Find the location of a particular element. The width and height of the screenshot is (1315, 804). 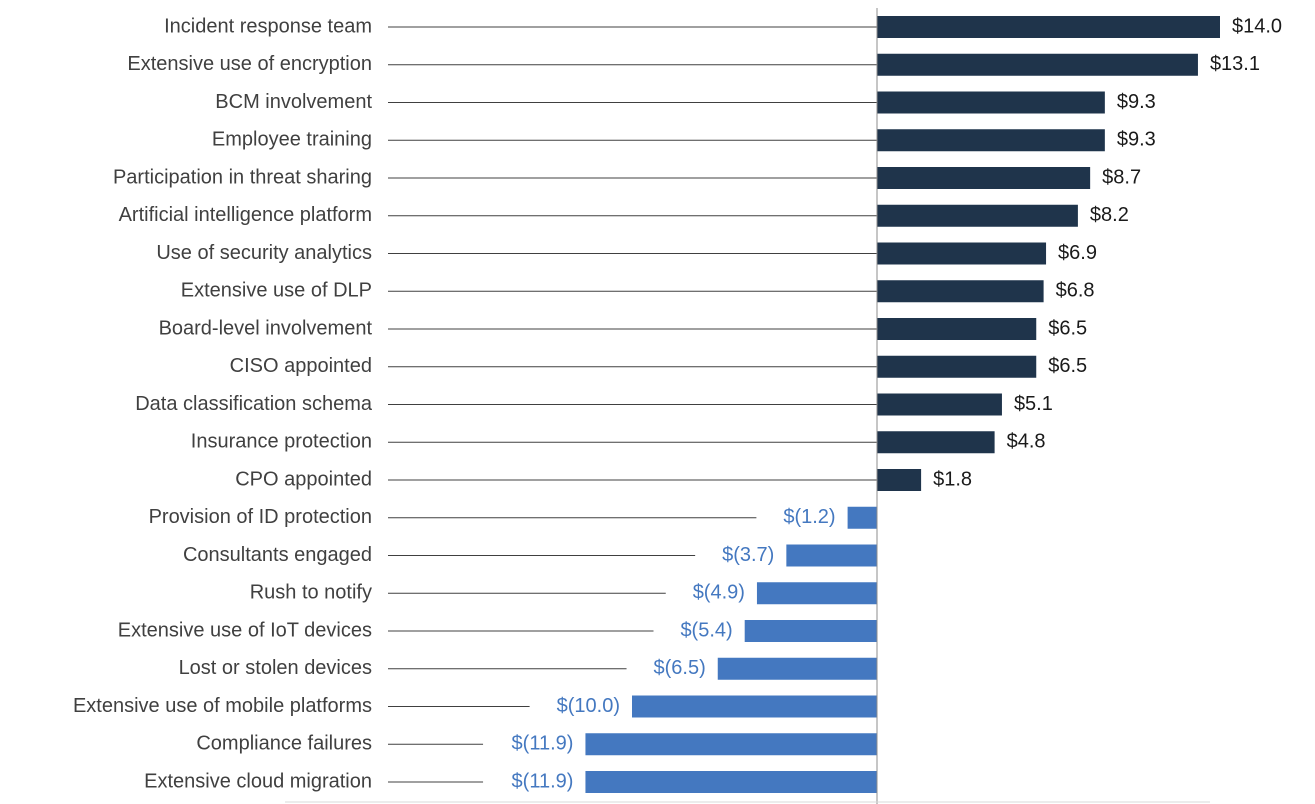

category-label: Extensive use of IoT devices is located at coordinates (245, 630).